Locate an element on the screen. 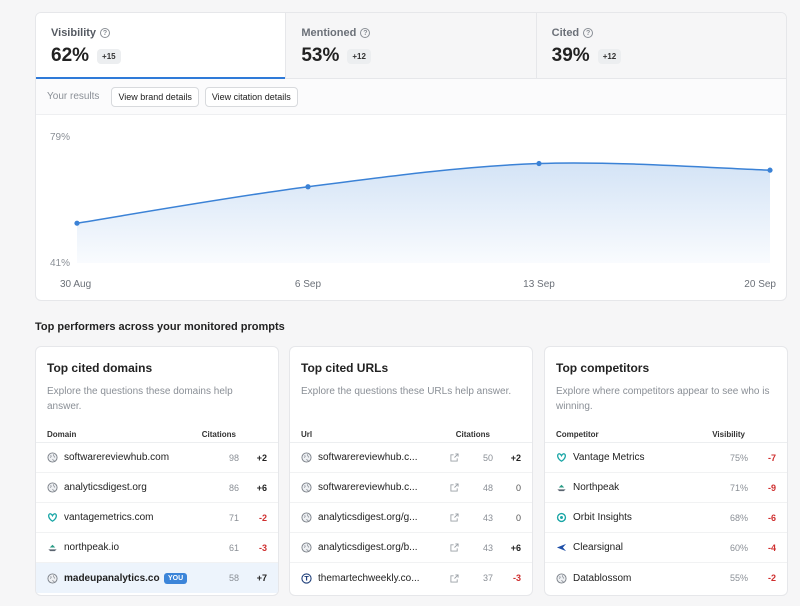 Image resolution: width=800 pixels, height=606 pixels. table-row: Clearsignal 60% -4 is located at coordinates (666, 548).